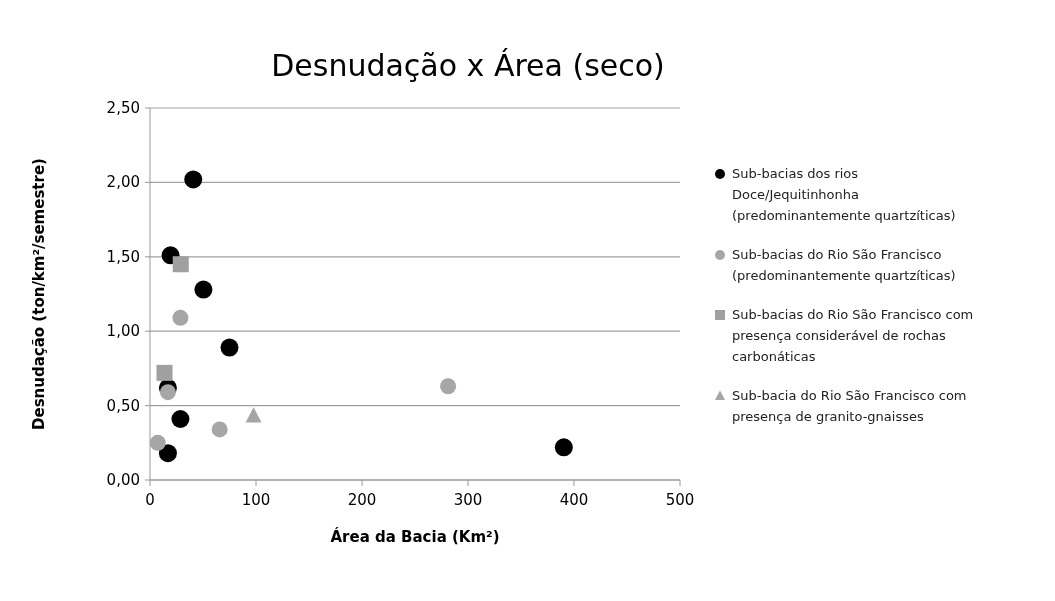  What do you see at coordinates (415, 536) in the screenshot?
I see `x-axis-title: Área da Bacia (Km²)` at bounding box center [415, 536].